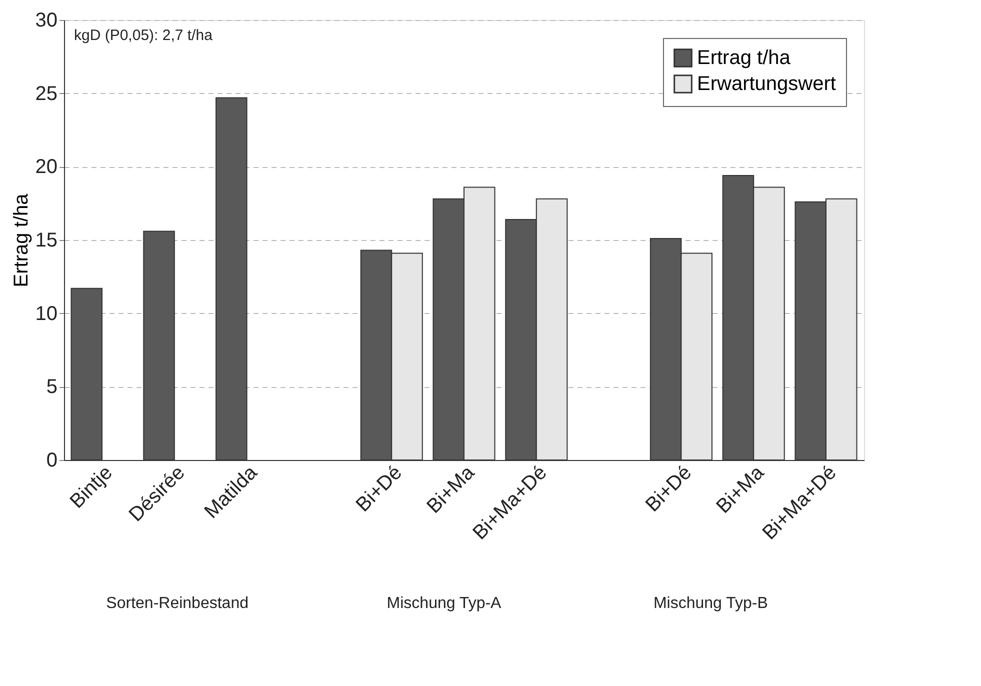  Describe the element at coordinates (766, 84) in the screenshot. I see `legend-label: Erwartungswert` at that location.